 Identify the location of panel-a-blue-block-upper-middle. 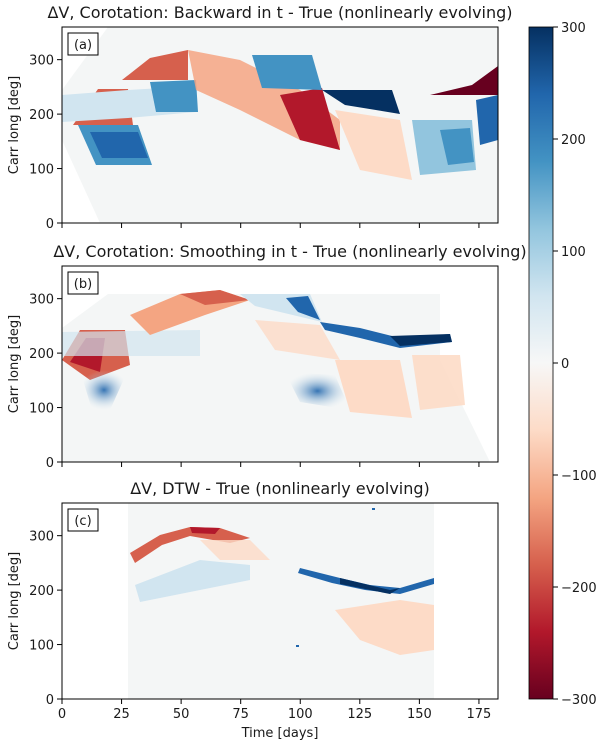
(287, 72).